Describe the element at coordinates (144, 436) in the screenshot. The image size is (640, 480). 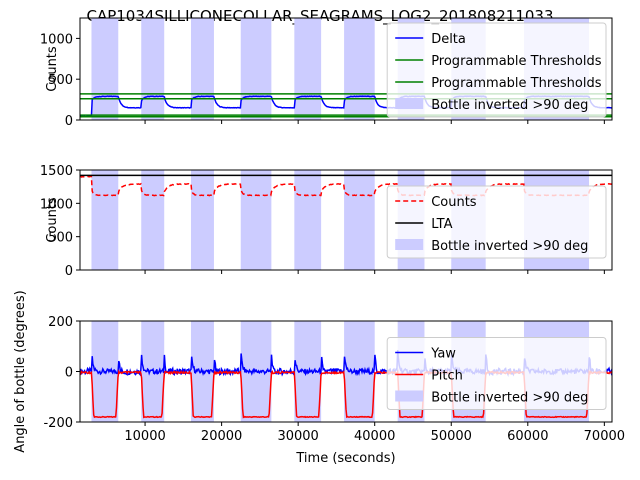
I see `x-tick-label-0: 10000` at that location.